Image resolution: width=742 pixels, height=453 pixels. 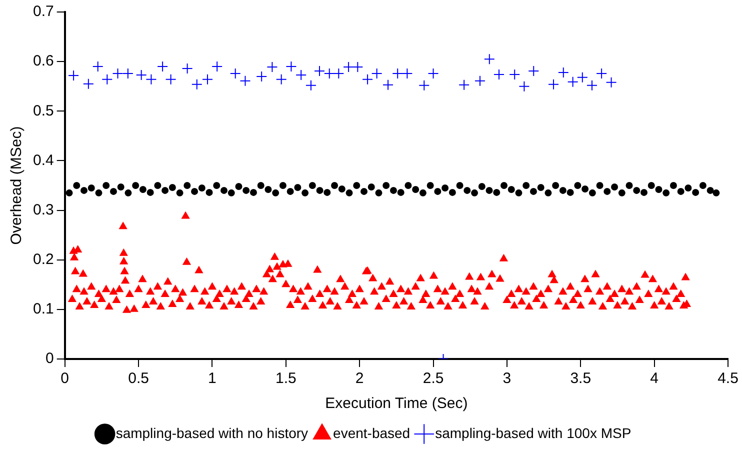 What do you see at coordinates (581, 379) in the screenshot?
I see `x-tick-label: 3.5` at bounding box center [581, 379].